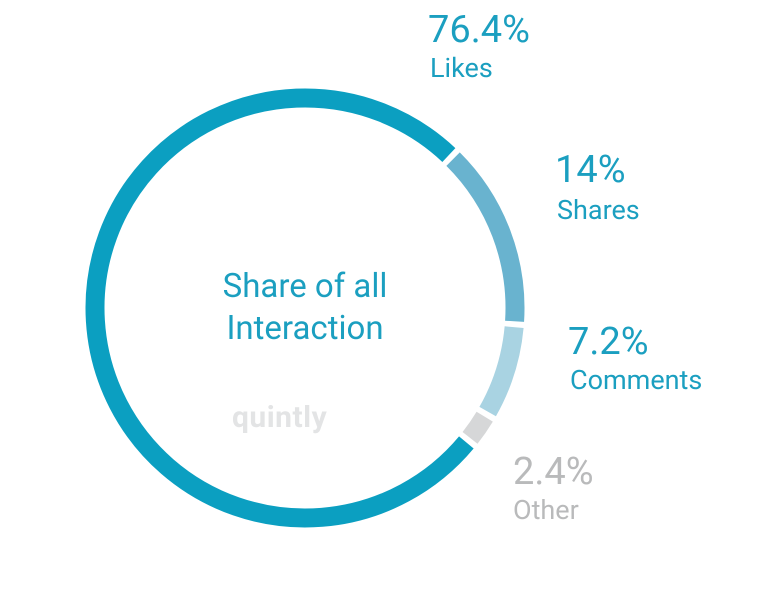  Describe the element at coordinates (553, 472) in the screenshot. I see `value-label: 2.4%` at that location.